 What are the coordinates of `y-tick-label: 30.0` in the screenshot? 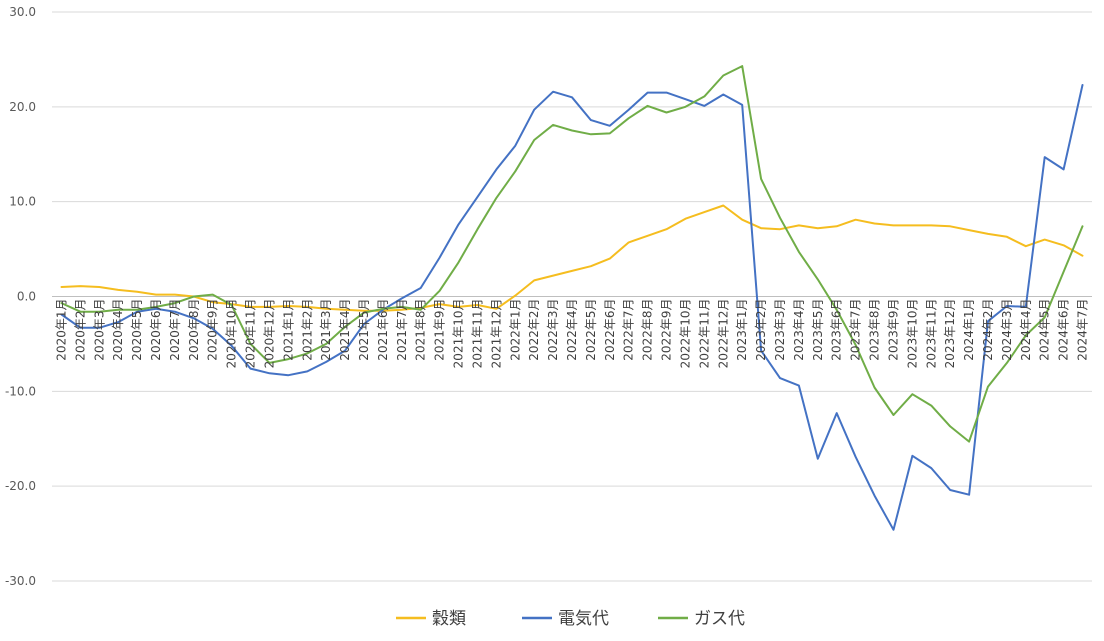 It's located at (22, 12).